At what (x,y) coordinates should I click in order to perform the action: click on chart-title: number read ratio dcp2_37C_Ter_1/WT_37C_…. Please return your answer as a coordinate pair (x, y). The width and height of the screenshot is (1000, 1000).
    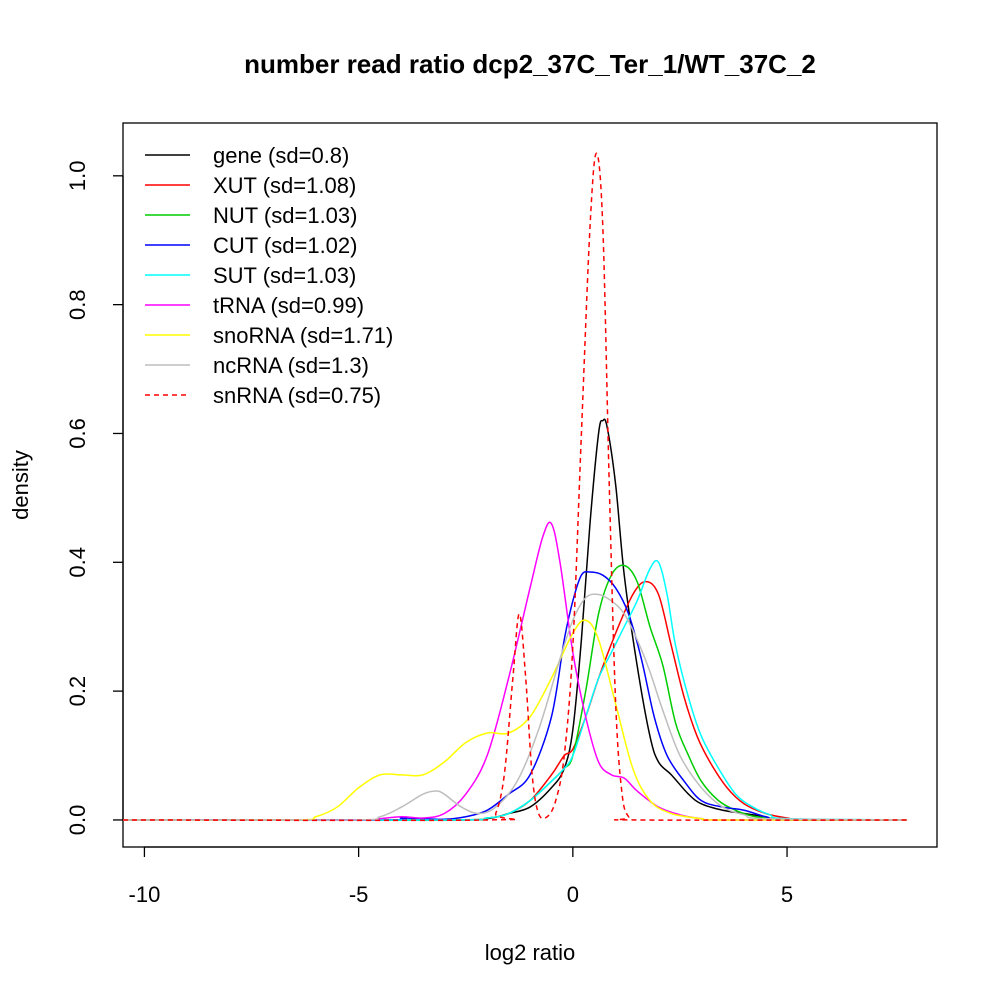
    Looking at the image, I should click on (530, 64).